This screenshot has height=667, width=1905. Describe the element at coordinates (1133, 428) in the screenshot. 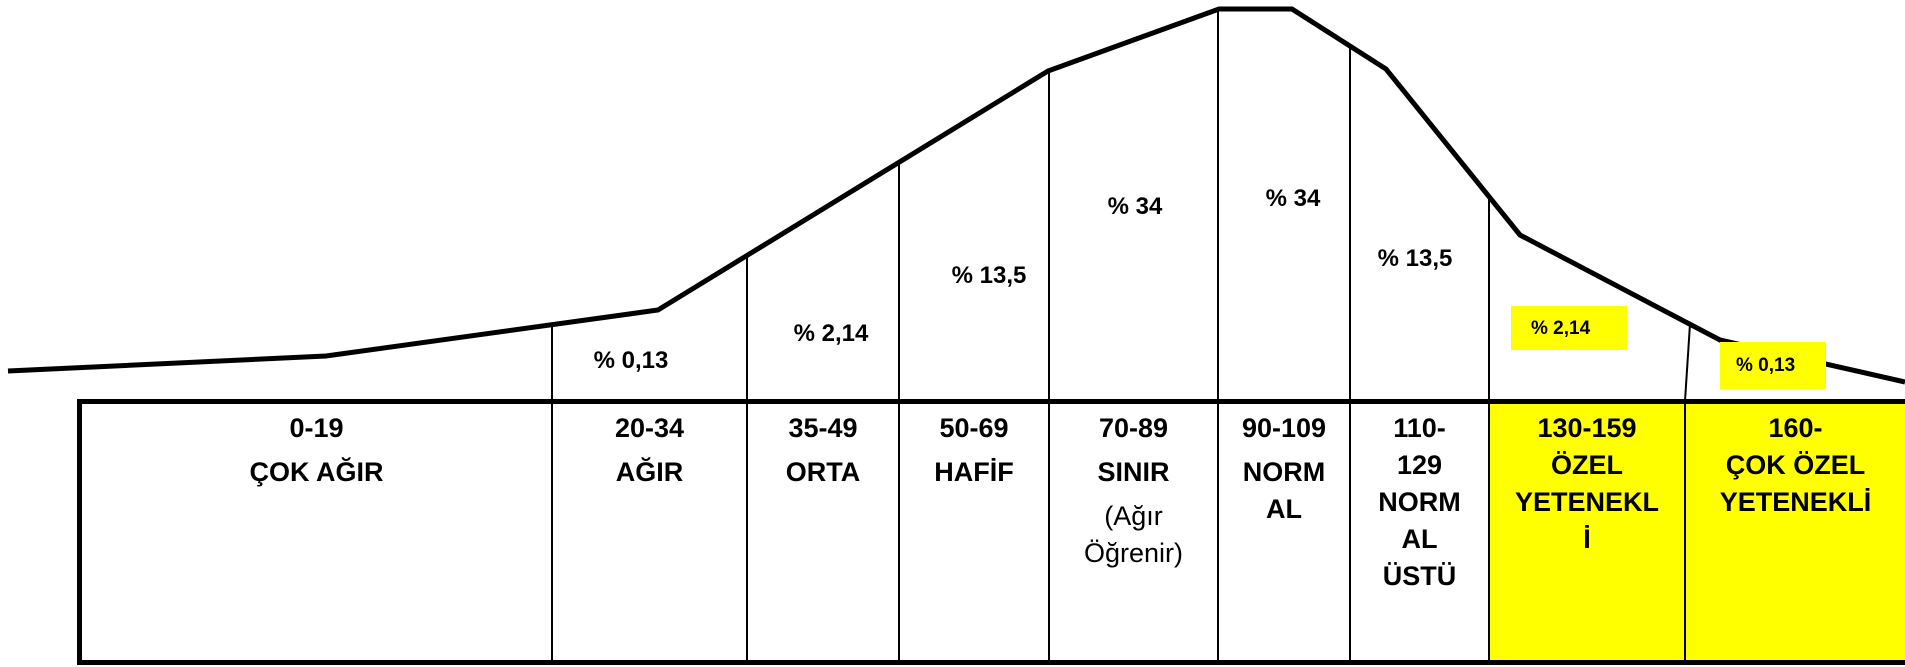

I see `score-range: 70-89` at that location.